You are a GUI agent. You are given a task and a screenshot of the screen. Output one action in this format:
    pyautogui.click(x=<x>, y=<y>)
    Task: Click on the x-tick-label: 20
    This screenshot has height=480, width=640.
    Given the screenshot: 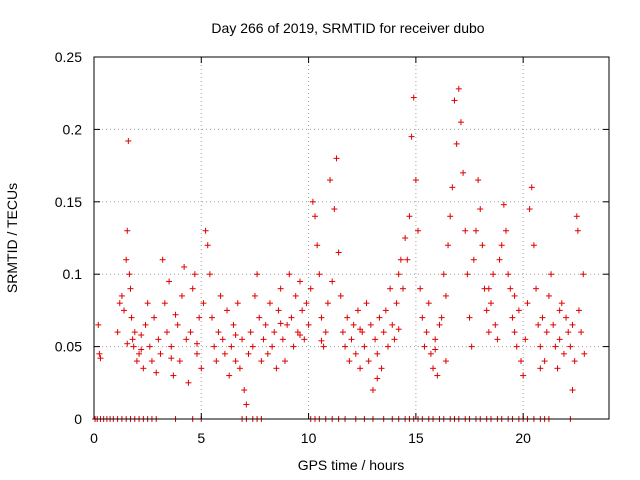 What is the action you would take?
    pyautogui.click(x=523, y=438)
    